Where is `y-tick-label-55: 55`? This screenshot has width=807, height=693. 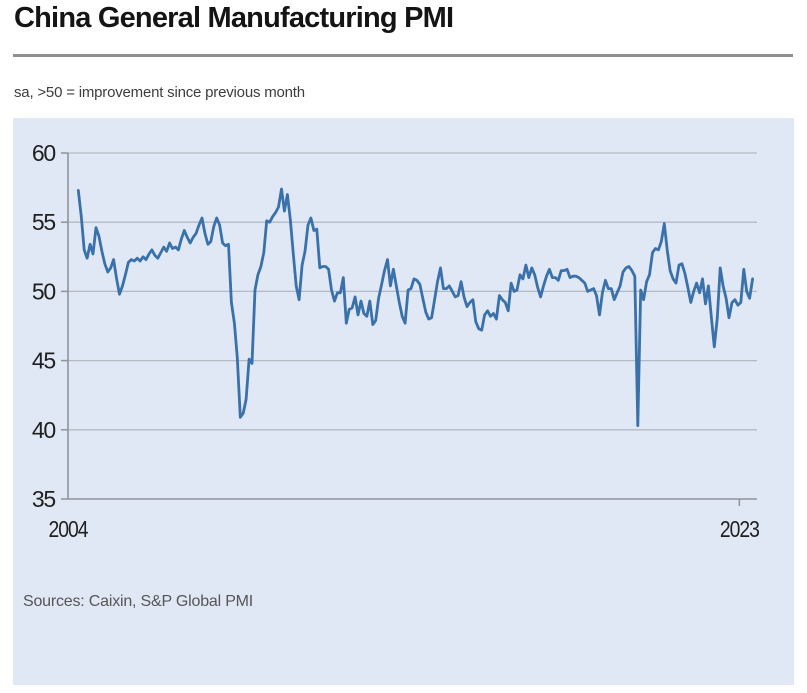 y-tick-label-55: 55 is located at coordinates (44, 222).